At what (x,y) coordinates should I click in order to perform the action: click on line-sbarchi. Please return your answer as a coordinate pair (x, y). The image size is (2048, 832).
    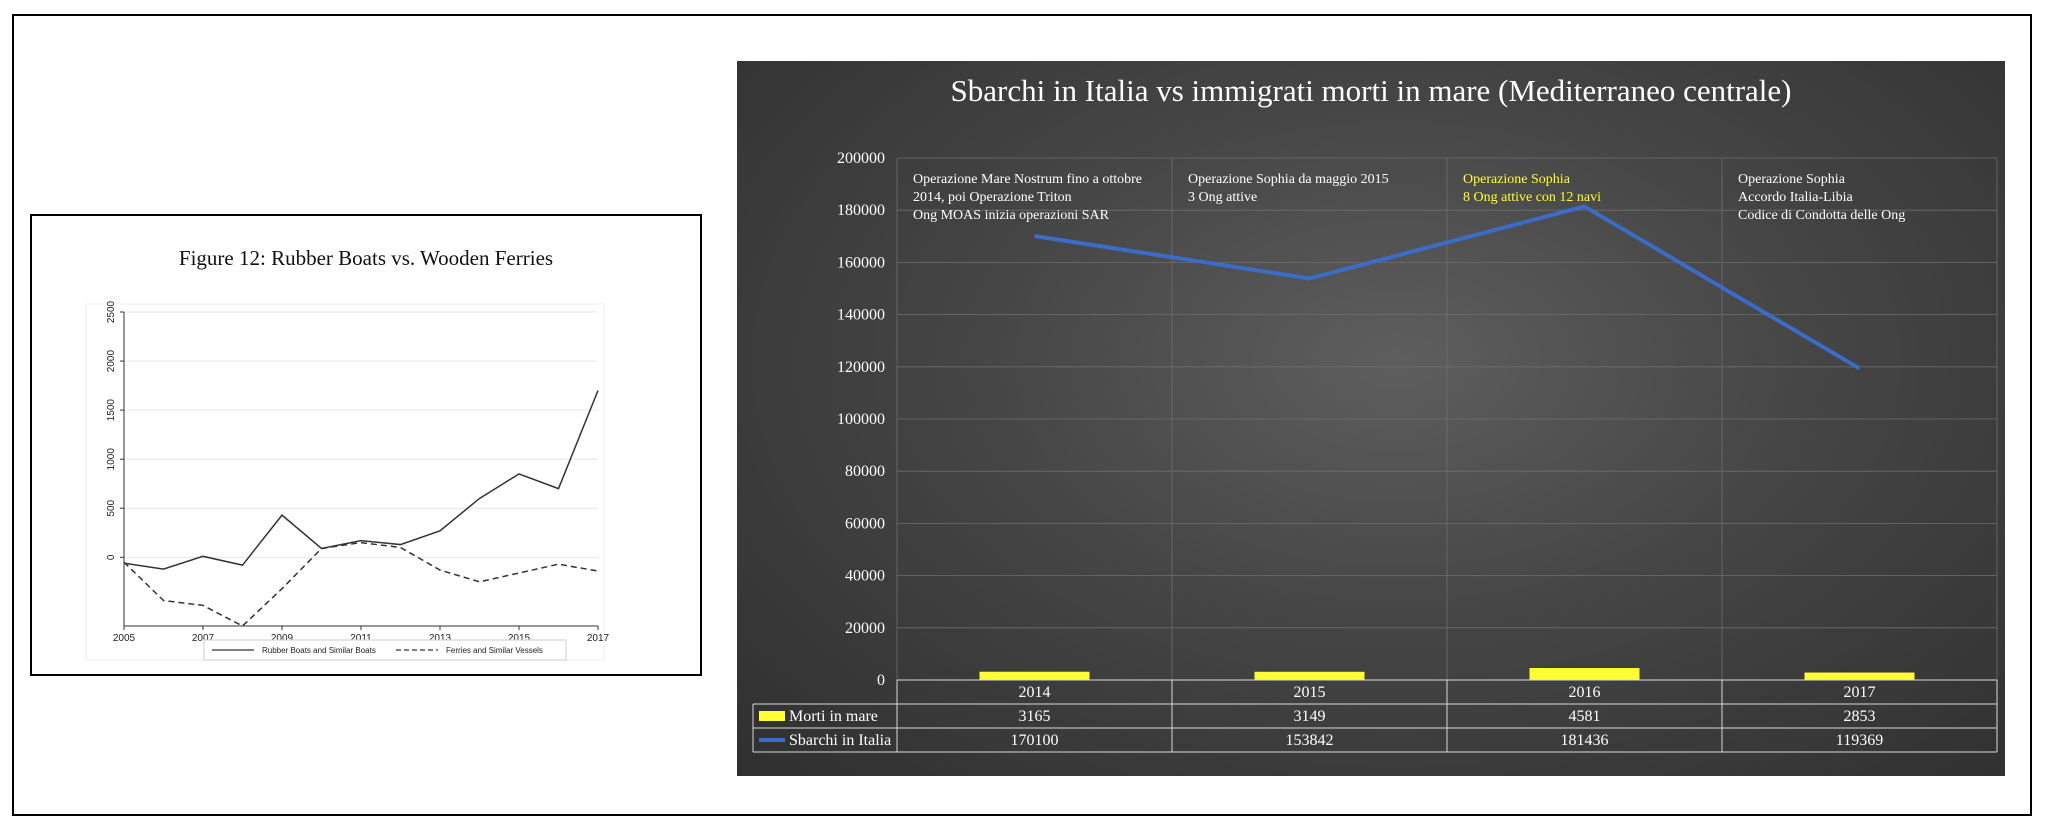
    Looking at the image, I should click on (1447, 287).